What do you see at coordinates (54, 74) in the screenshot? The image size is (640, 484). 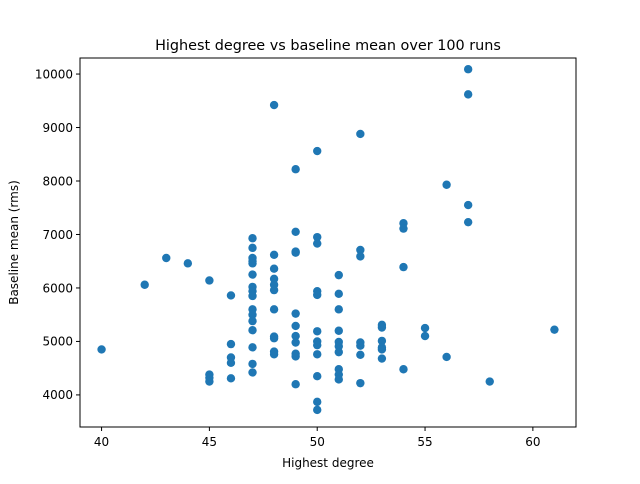 I see `y-tick-label: 10000` at bounding box center [54, 74].